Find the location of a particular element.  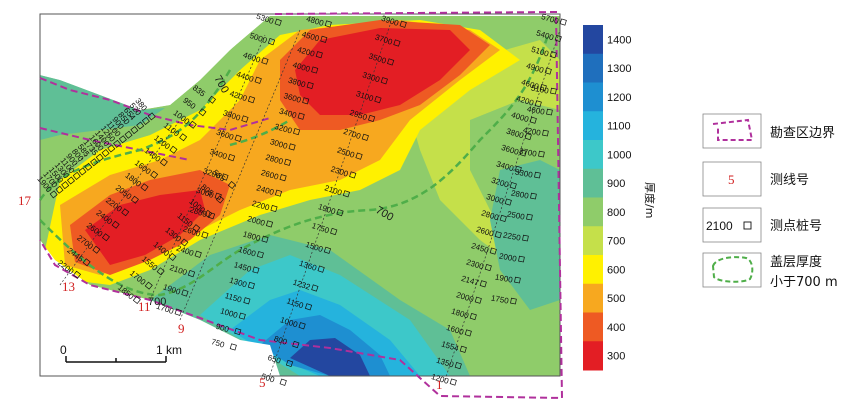

station-label: 2000 is located at coordinates (508, 257).